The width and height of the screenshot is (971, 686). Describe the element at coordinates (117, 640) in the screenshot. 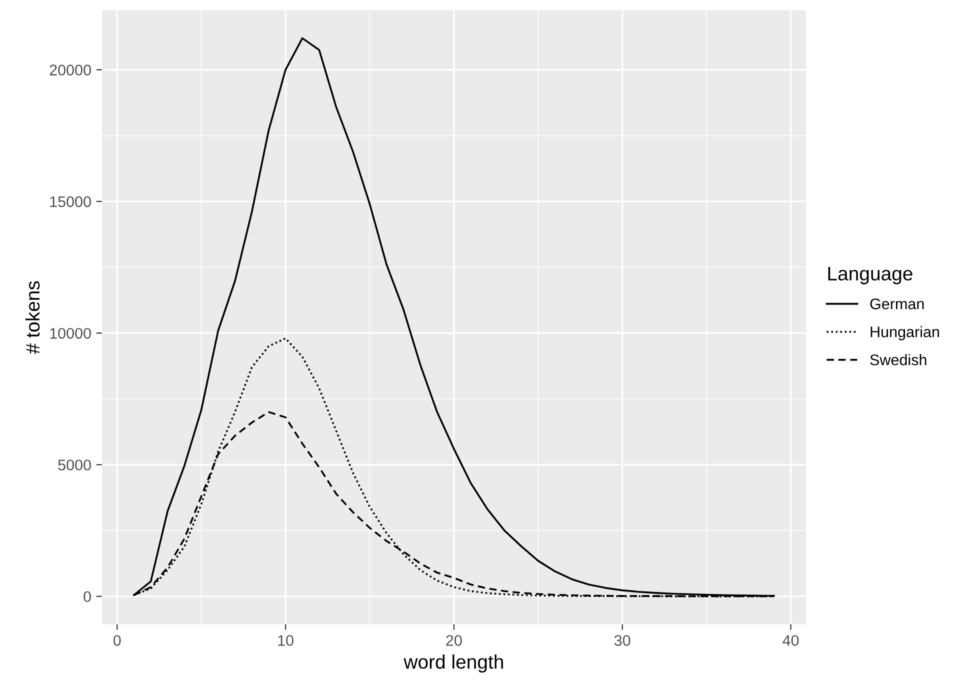

I see `x-tick-label: 0` at that location.